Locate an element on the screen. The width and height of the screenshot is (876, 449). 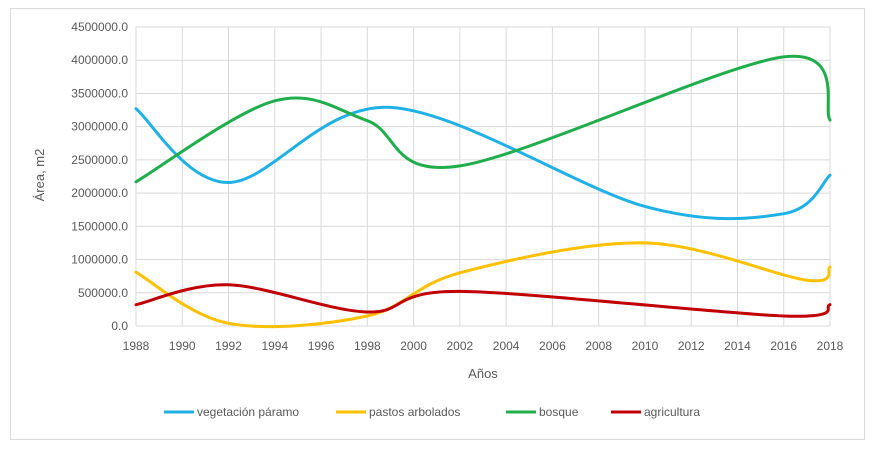
x-tick-label: 2000 is located at coordinates (413, 346).